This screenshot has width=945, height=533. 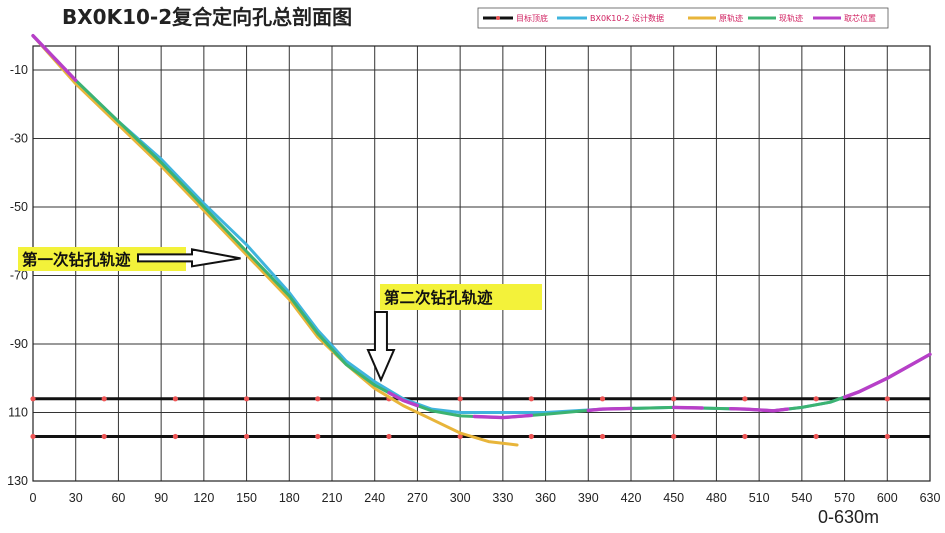 I want to click on x-tick-label: 90, so click(x=161, y=498).